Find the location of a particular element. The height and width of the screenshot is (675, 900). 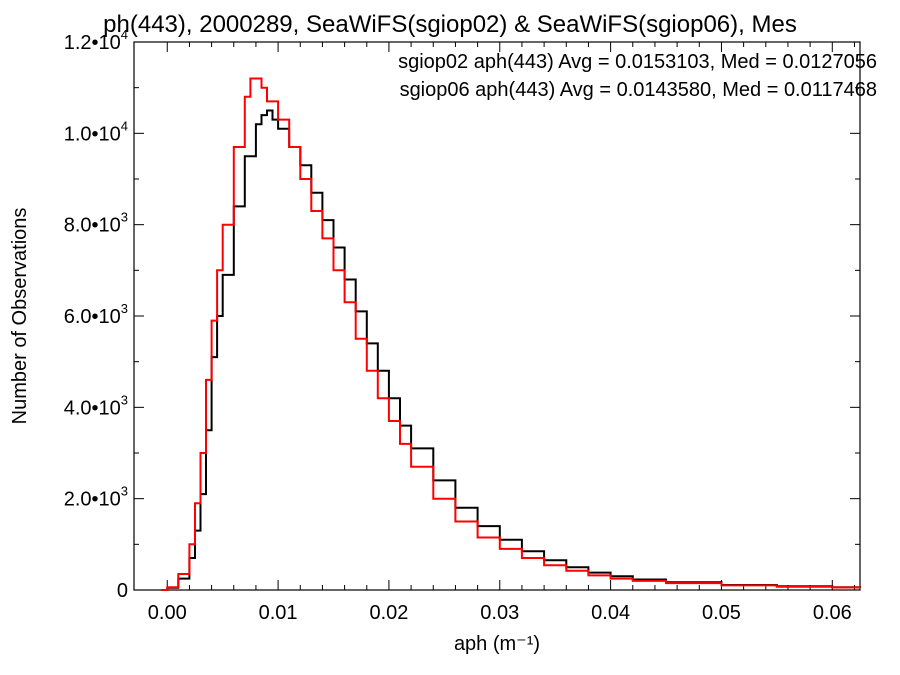

x-axis-label: aph (m⁻¹) is located at coordinates (497, 644).